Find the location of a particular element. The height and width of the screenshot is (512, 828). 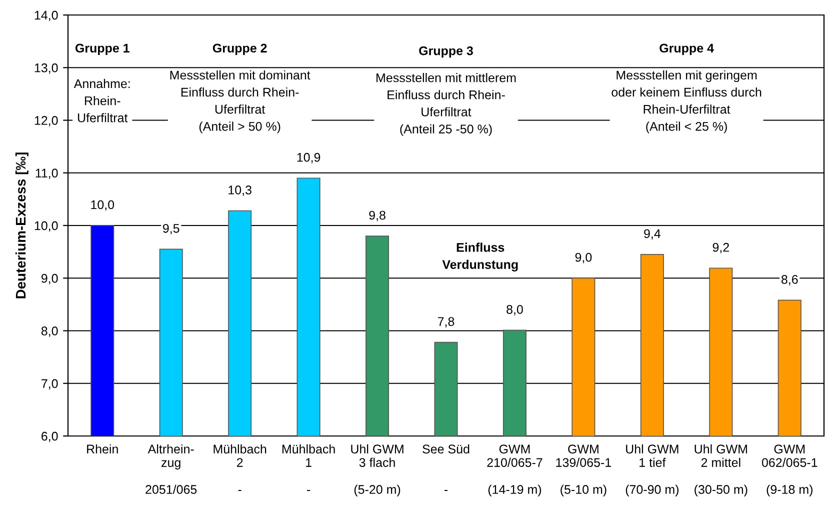

category-label: Mühlbach 2 - is located at coordinates (240, 467).